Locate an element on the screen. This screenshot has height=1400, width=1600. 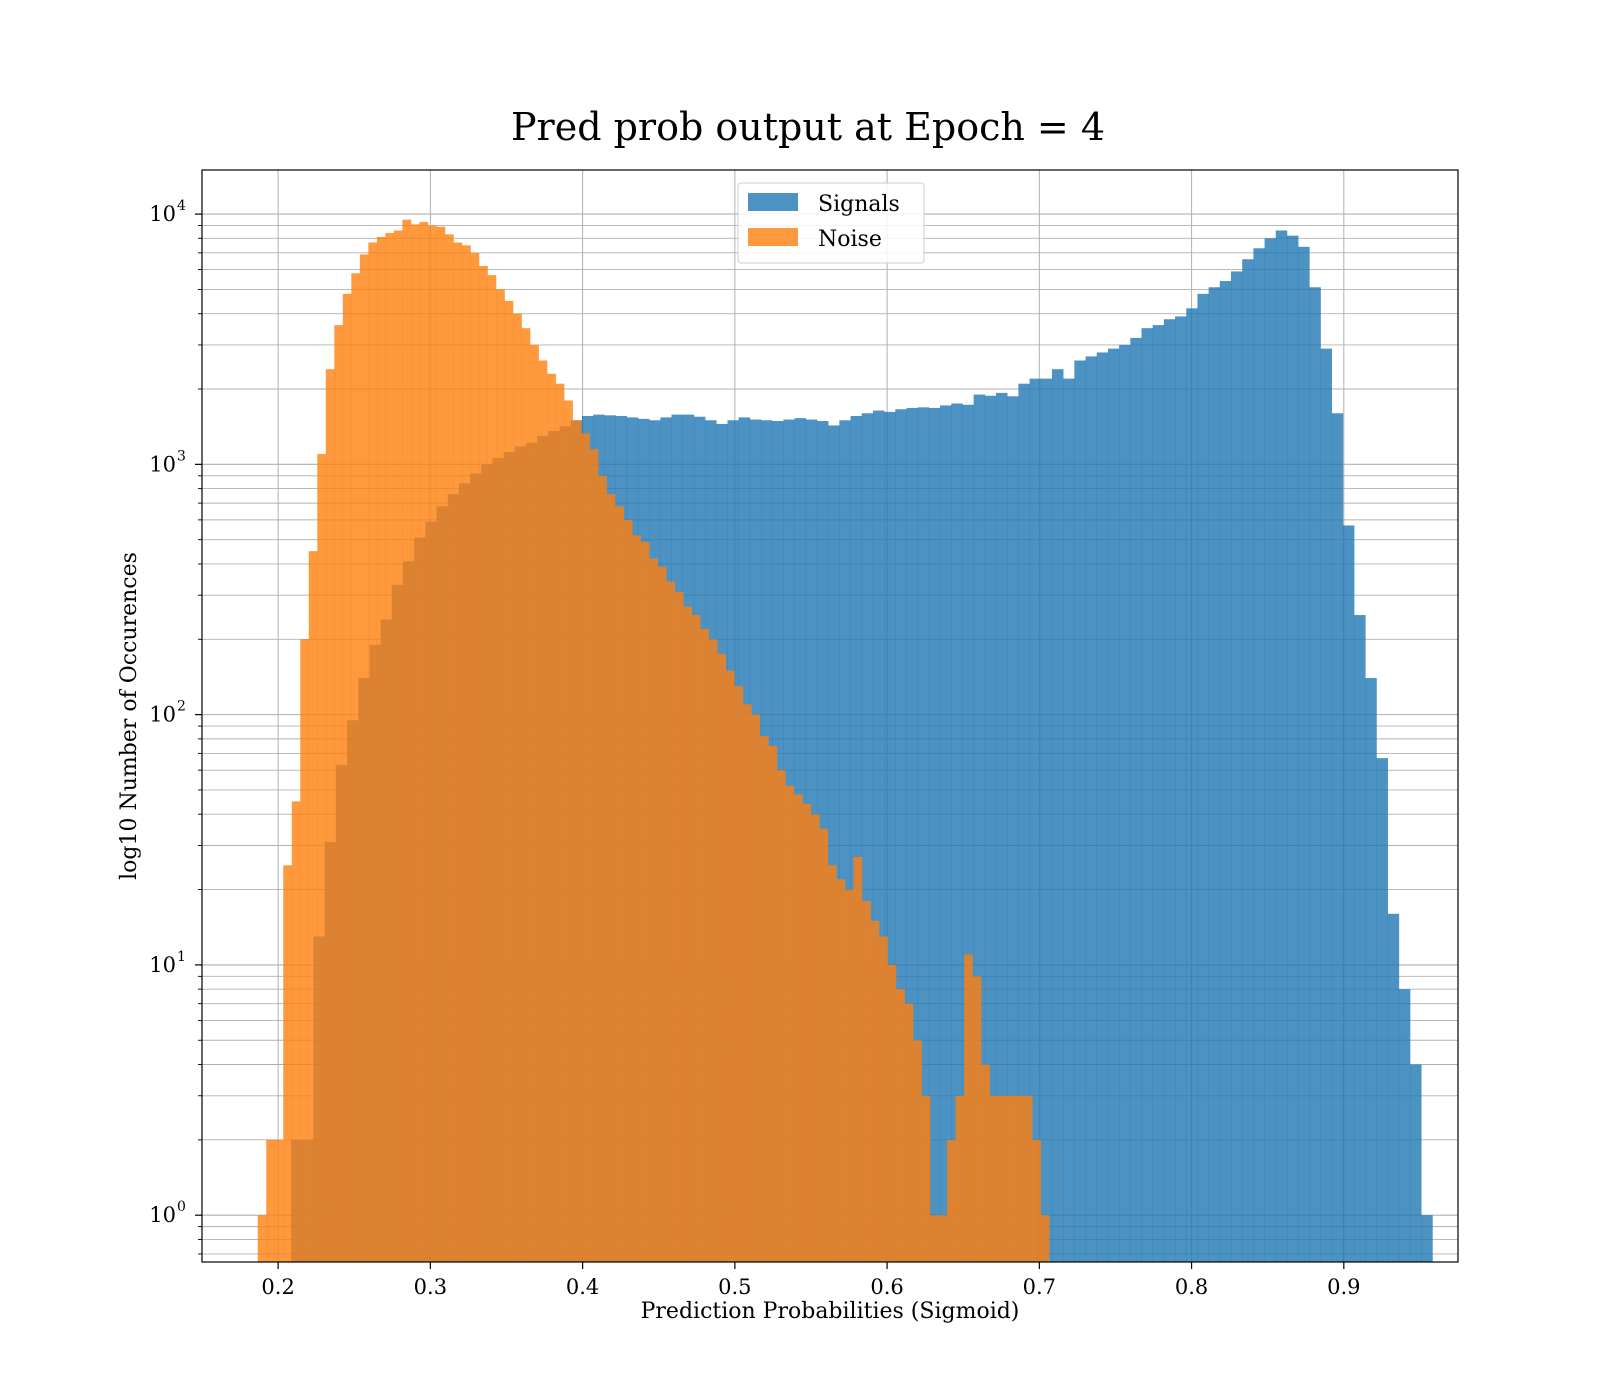
legend-label-noise: Noise is located at coordinates (850, 239).